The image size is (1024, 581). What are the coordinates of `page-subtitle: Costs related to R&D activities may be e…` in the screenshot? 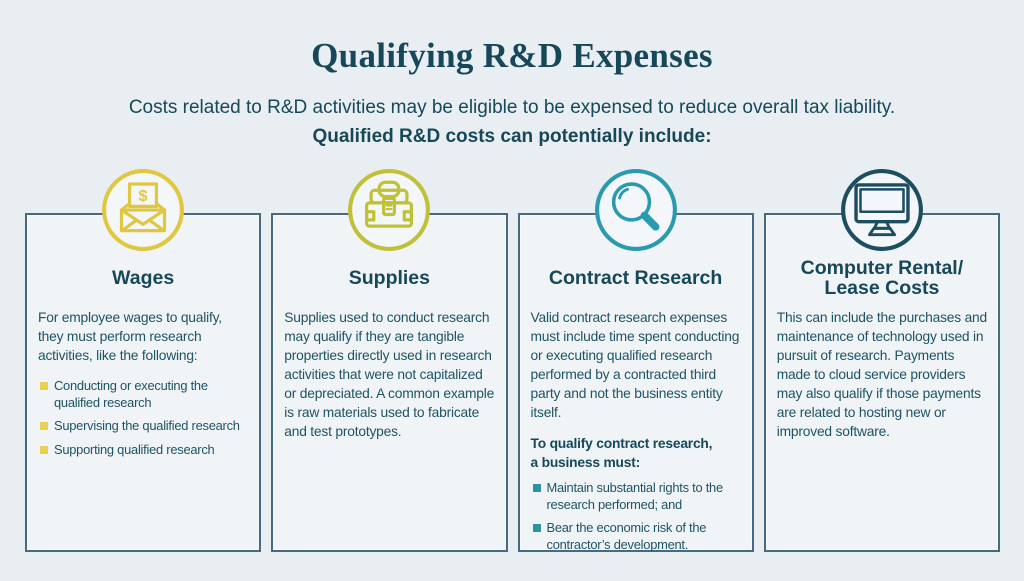 It's located at (512, 107).